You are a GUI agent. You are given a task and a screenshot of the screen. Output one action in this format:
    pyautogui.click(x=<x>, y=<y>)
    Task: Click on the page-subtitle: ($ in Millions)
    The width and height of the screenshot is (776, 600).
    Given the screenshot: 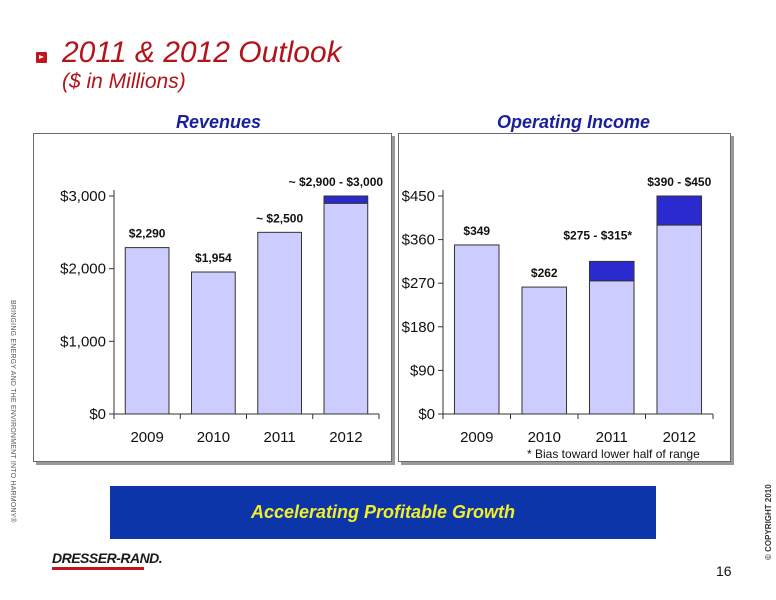 What is the action you would take?
    pyautogui.click(x=124, y=81)
    